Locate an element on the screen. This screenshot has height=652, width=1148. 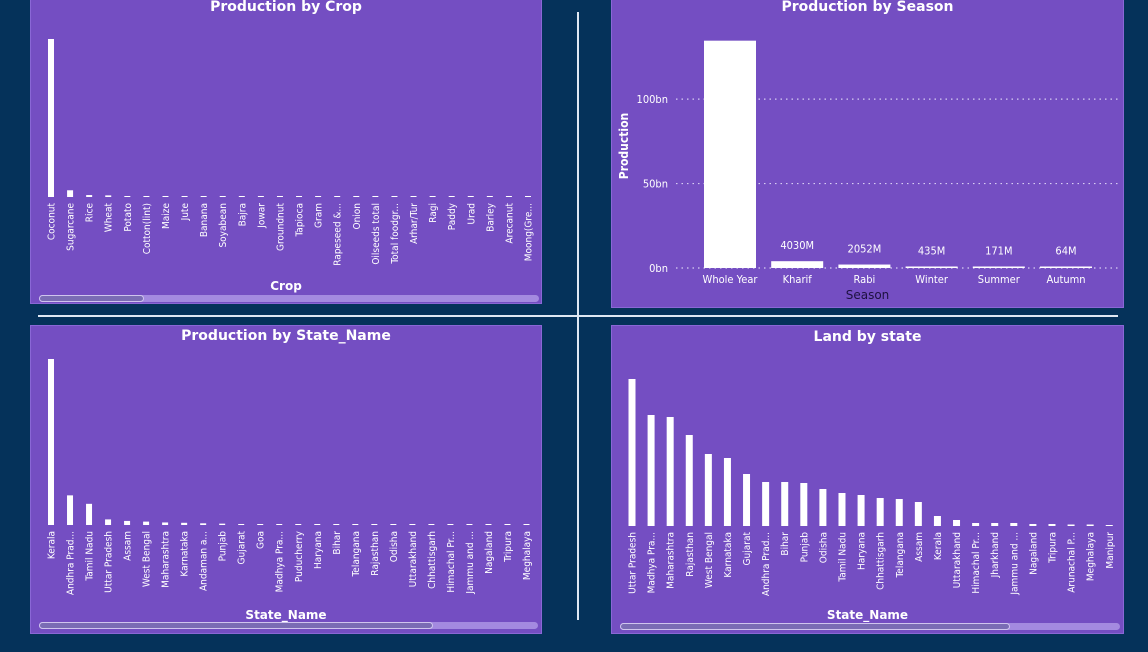
season-bar-summer is located at coordinates (998, 267).